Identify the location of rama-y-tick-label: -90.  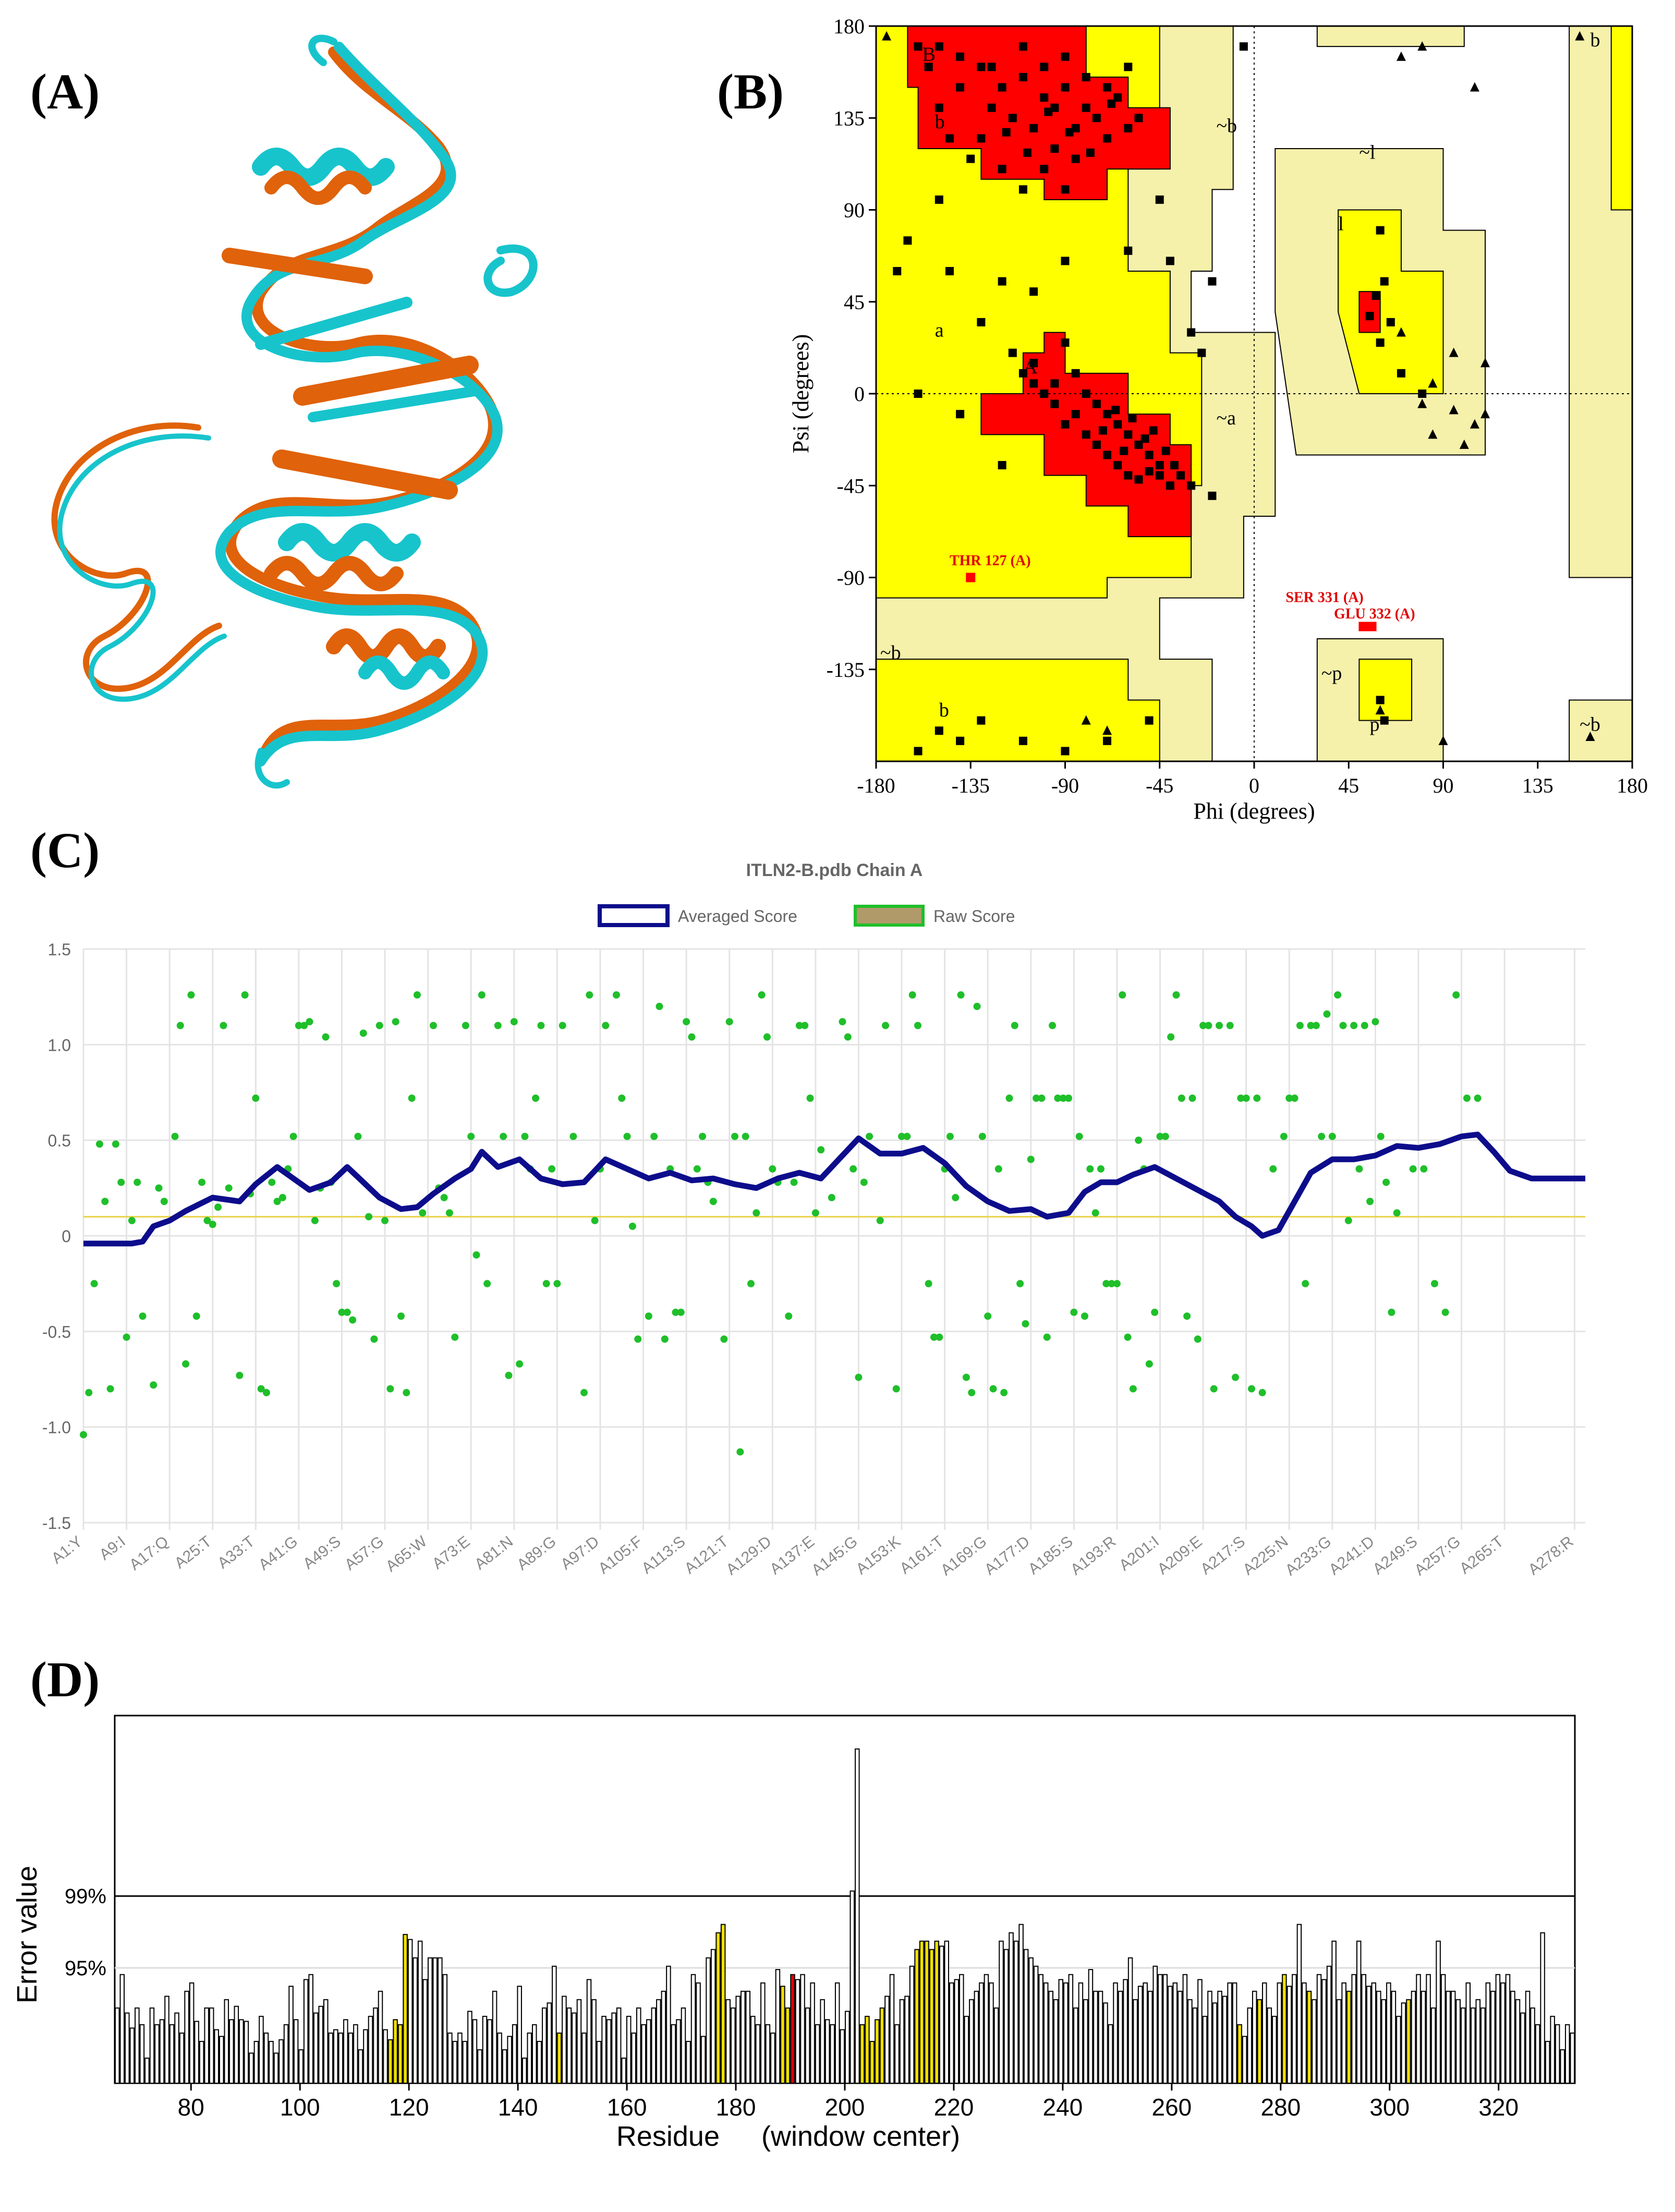
(851, 578).